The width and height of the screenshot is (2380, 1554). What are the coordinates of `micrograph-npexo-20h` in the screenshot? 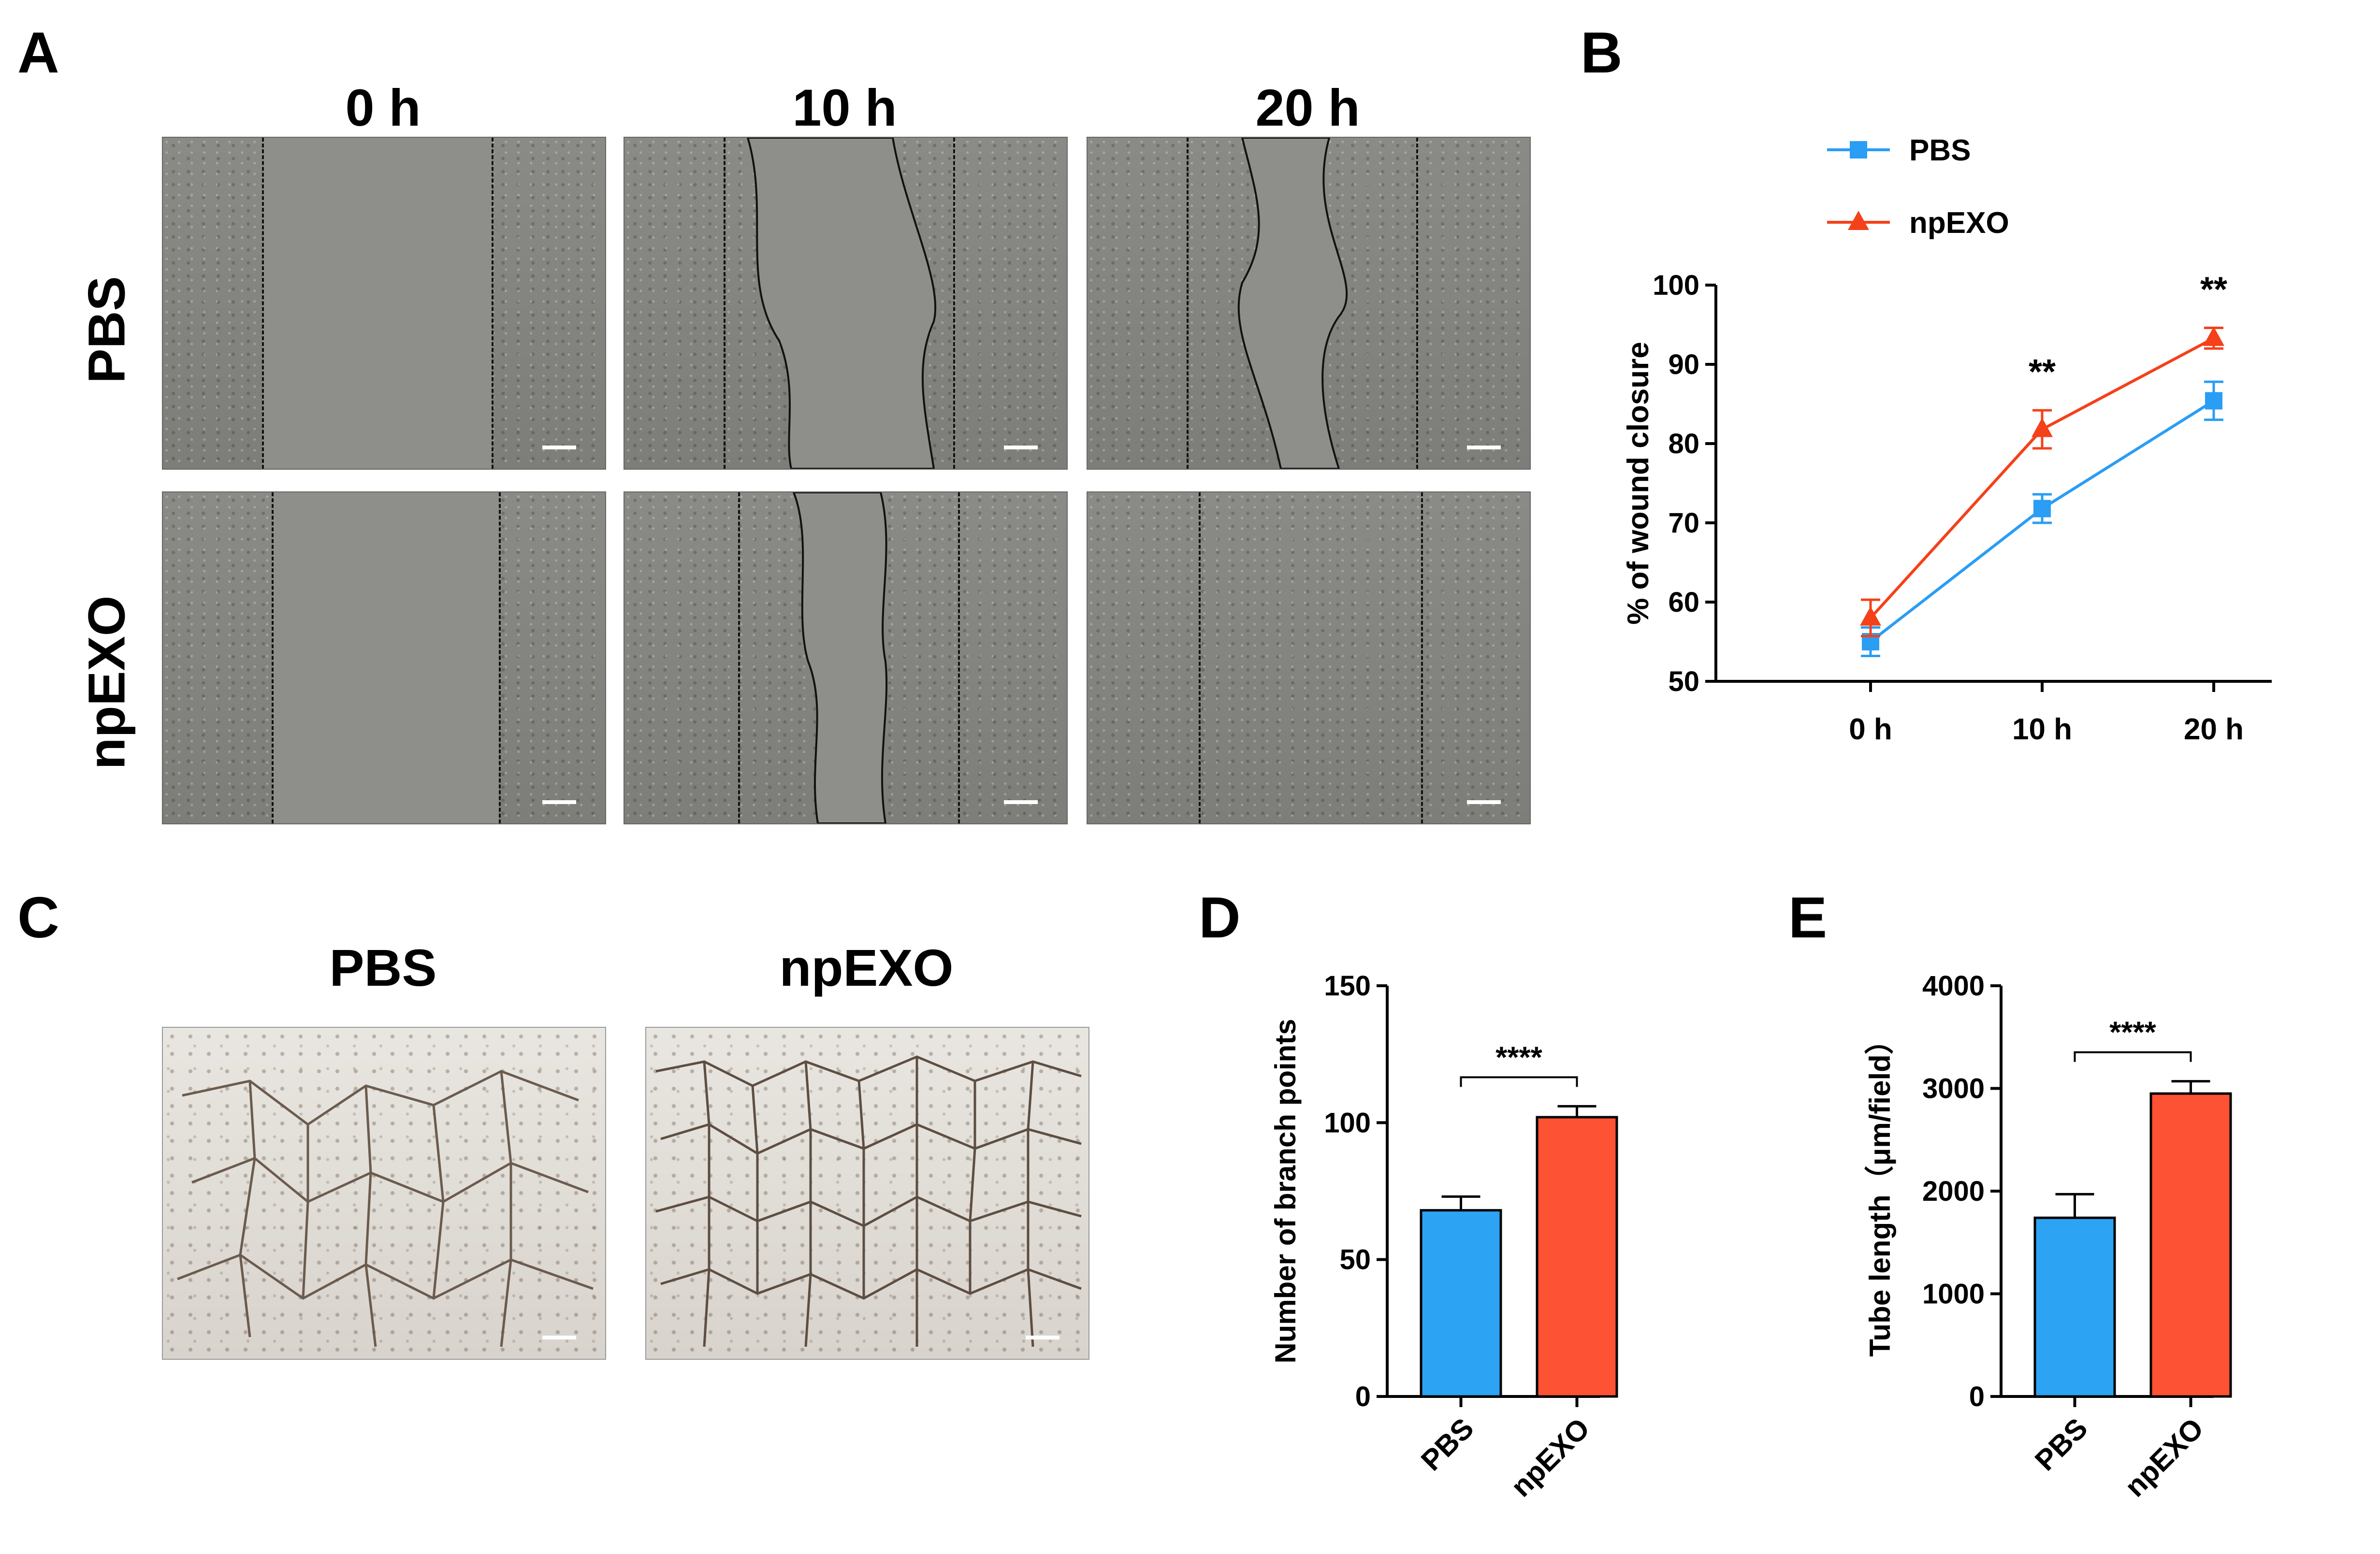 It's located at (1309, 657).